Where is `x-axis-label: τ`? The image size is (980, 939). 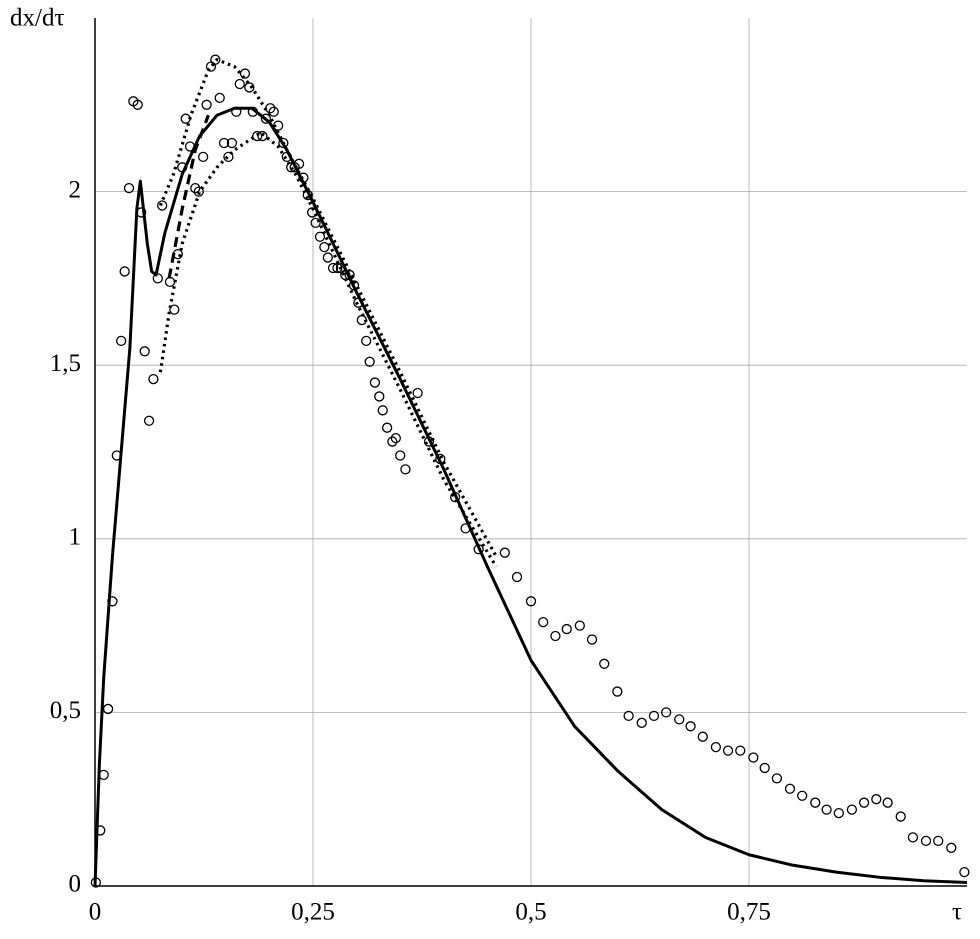
x-axis-label: τ is located at coordinates (957, 912).